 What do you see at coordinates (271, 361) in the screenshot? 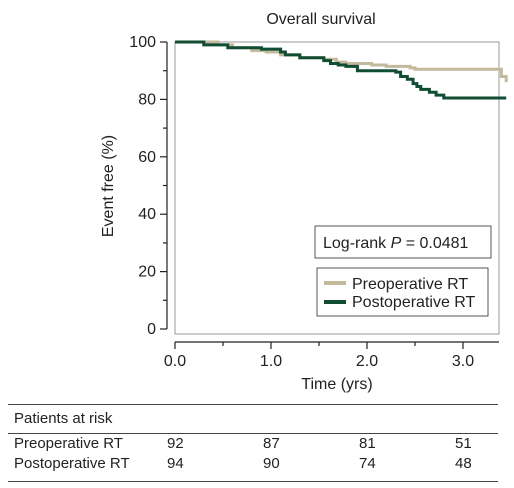
I see `x-tick-label: 1.0` at bounding box center [271, 361].